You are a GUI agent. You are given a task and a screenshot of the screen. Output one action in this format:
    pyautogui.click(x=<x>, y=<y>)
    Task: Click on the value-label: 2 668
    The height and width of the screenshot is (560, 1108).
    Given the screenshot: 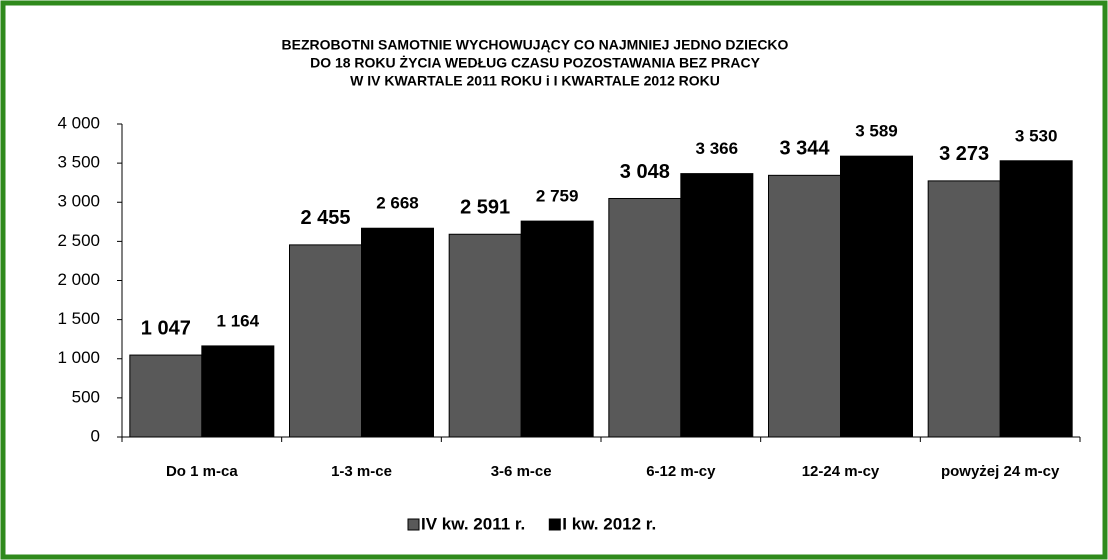 What is the action you would take?
    pyautogui.click(x=397, y=203)
    